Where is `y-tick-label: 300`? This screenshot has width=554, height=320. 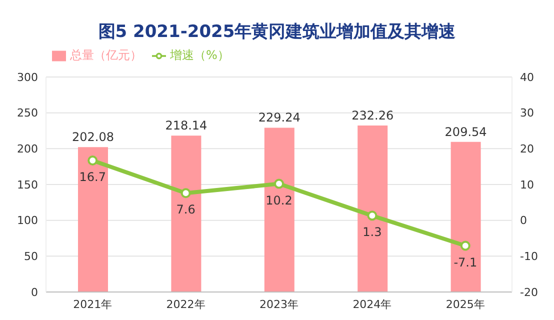
y-tick-label: 300 is located at coordinates (27, 77).